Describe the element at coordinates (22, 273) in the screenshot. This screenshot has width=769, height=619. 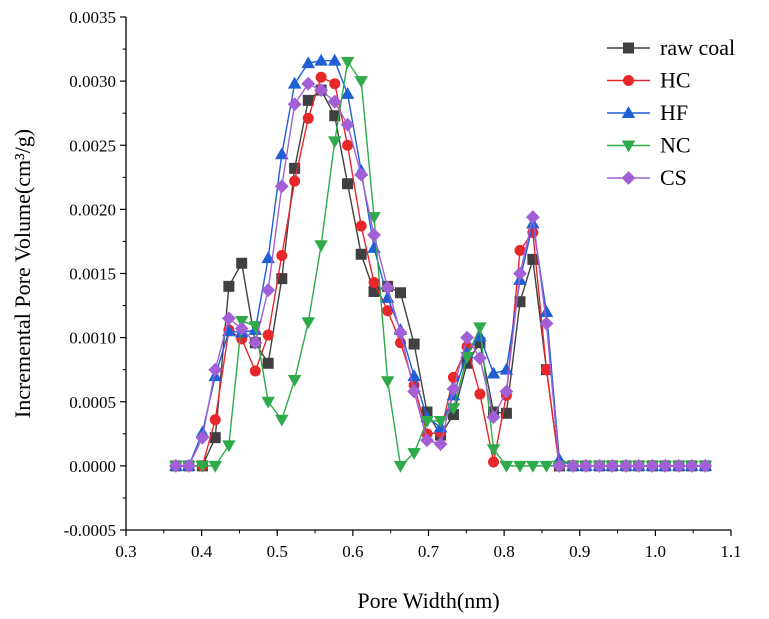
I see `y-axis-title: Incremental Pore Volume(cm³/g)` at that location.